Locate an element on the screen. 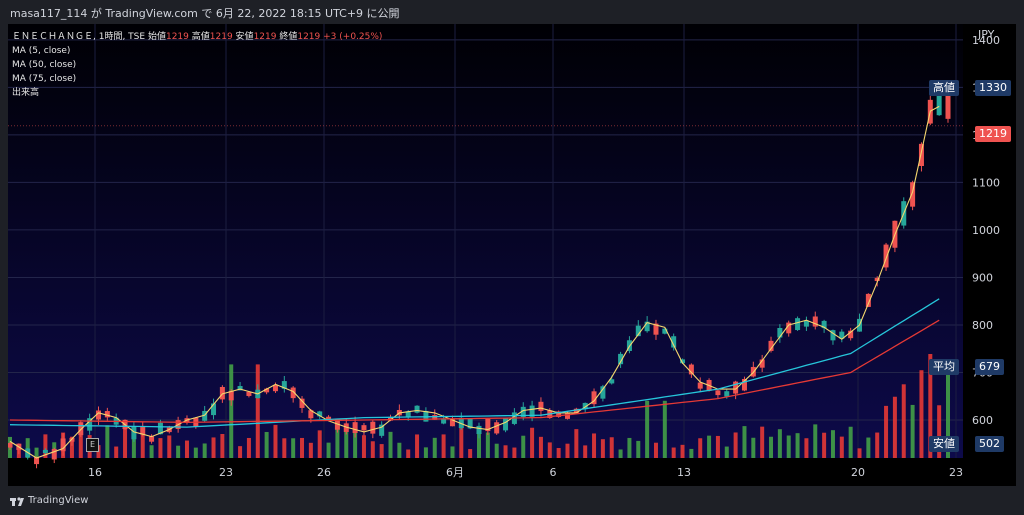 The image size is (1024, 515). y-tick-label: 600 is located at coordinates (982, 420).